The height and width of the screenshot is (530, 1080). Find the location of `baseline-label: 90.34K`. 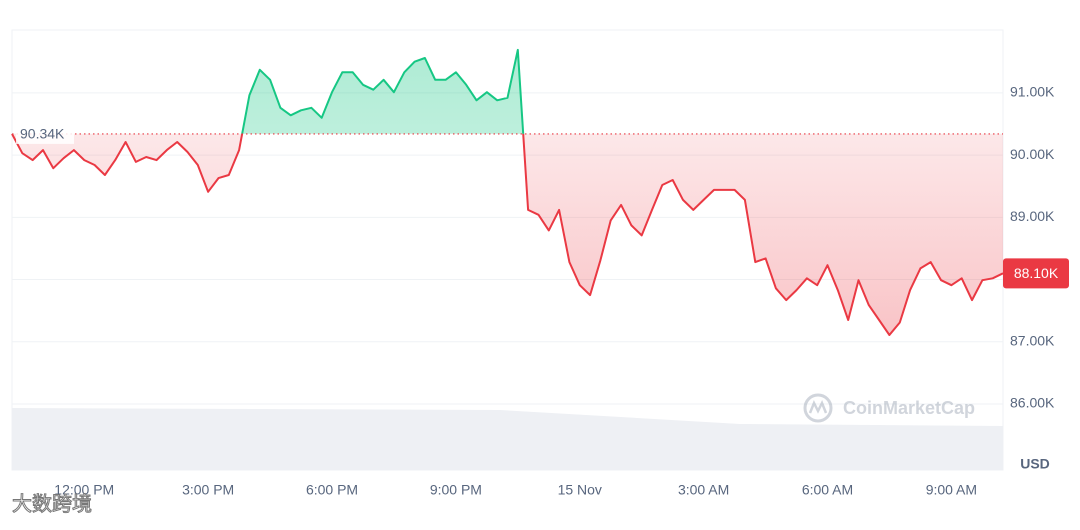

baseline-label: 90.34K is located at coordinates (42, 134).